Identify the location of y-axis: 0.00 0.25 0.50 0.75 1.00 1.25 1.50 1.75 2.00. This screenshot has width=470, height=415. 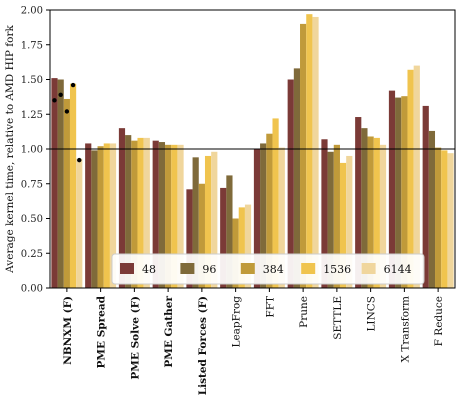
(35, 150).